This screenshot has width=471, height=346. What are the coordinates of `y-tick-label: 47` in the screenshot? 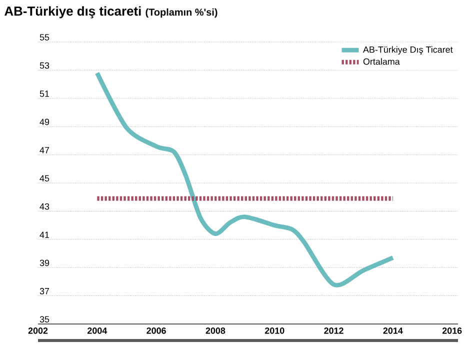 It's located at (45, 150).